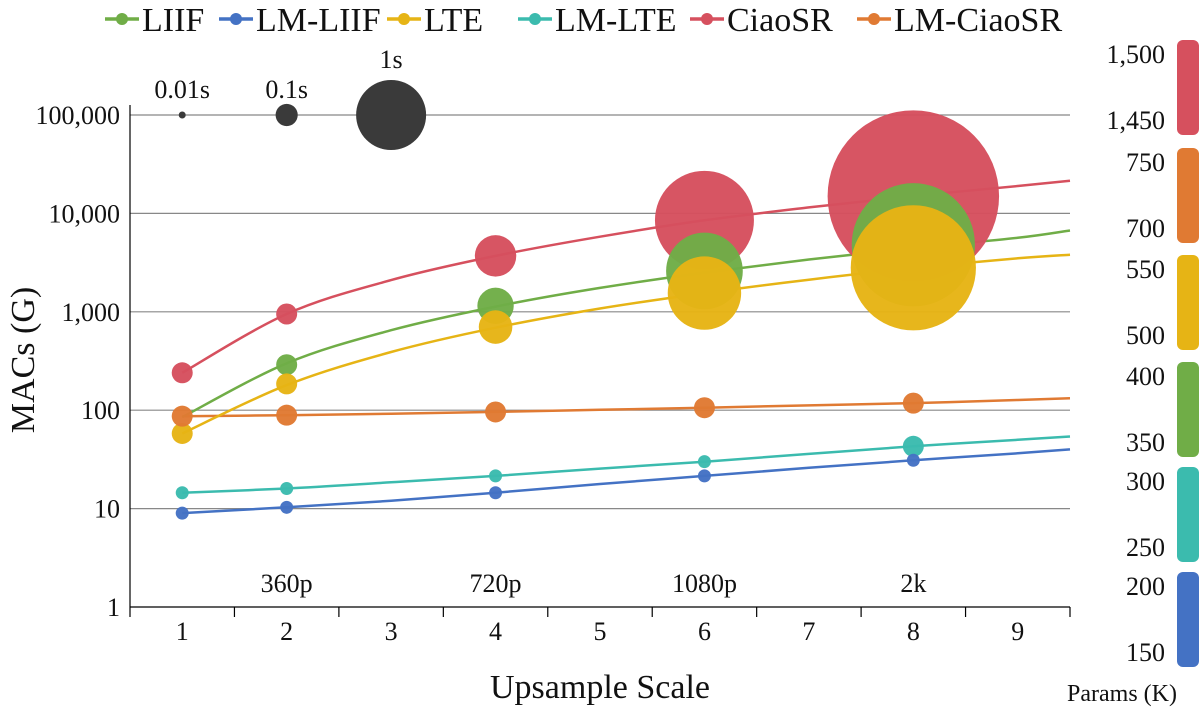  I want to click on colorbar-title: Params (K), so click(1122, 694).